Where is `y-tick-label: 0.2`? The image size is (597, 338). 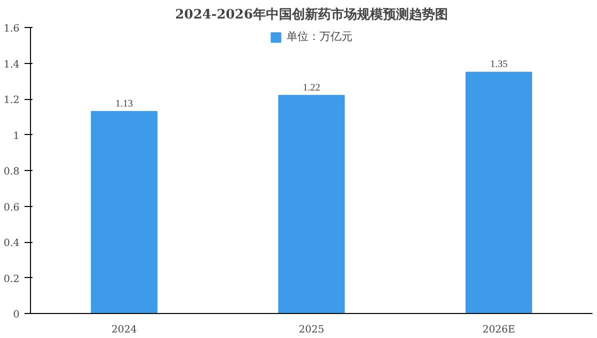 y-tick-label: 0.2 is located at coordinates (12, 279).